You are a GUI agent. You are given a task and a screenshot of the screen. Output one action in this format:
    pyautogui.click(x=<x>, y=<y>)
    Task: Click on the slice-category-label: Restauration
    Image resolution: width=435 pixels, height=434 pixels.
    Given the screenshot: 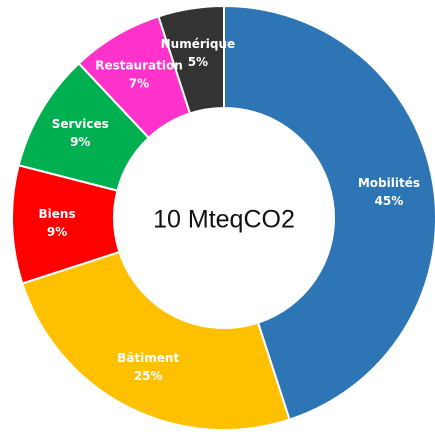 What is the action you would take?
    pyautogui.click(x=139, y=65)
    